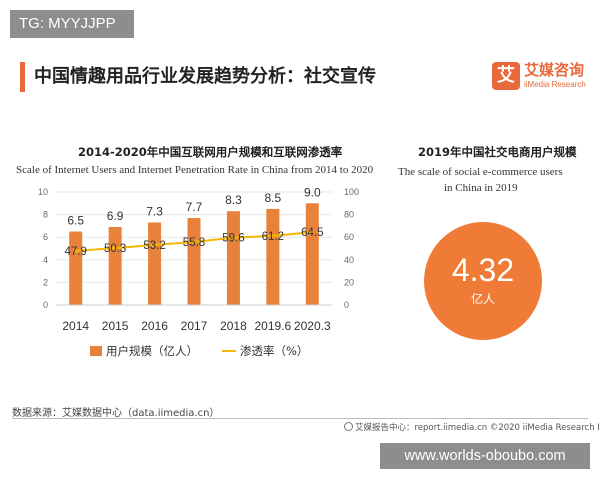 The height and width of the screenshot is (480, 600). I want to click on line-value-label: 64.5, so click(312, 233).